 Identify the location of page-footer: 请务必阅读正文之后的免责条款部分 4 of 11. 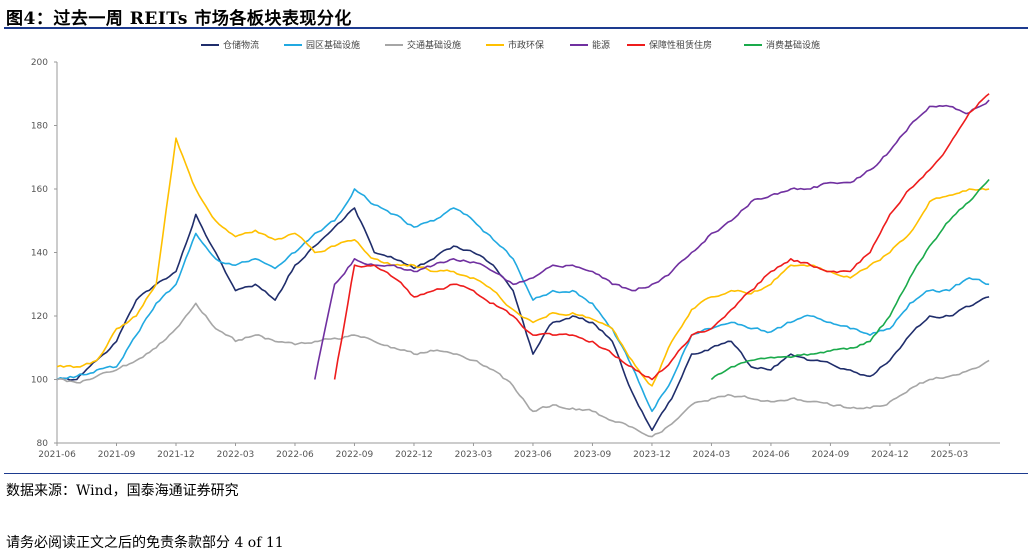
(145, 543).